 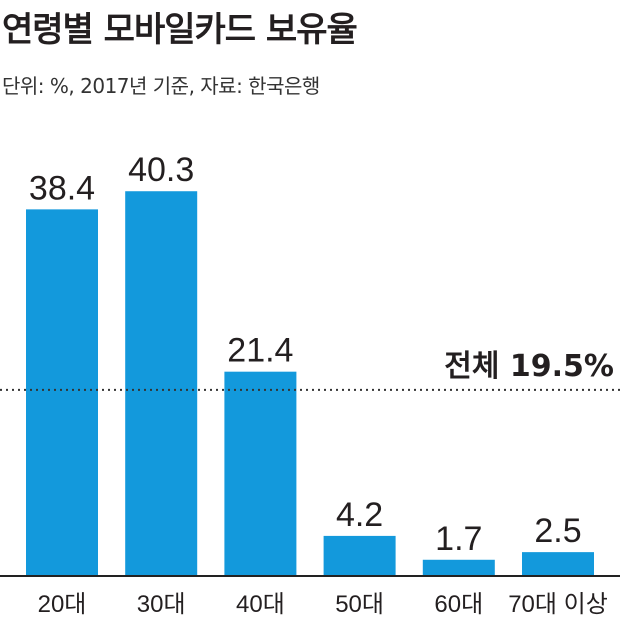 What do you see at coordinates (359, 604) in the screenshot?
I see `category-label: 50대` at bounding box center [359, 604].